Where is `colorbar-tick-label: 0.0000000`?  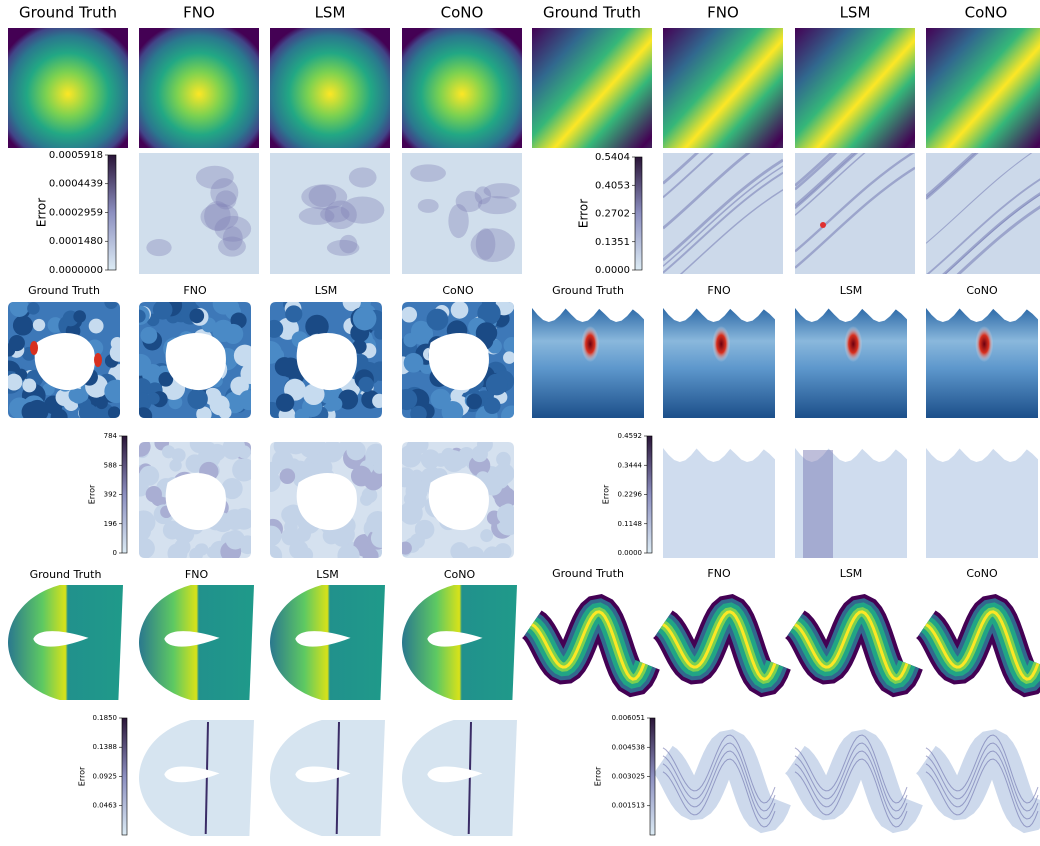
colorbar-tick-label: 0.0000000 is located at coordinates (76, 270).